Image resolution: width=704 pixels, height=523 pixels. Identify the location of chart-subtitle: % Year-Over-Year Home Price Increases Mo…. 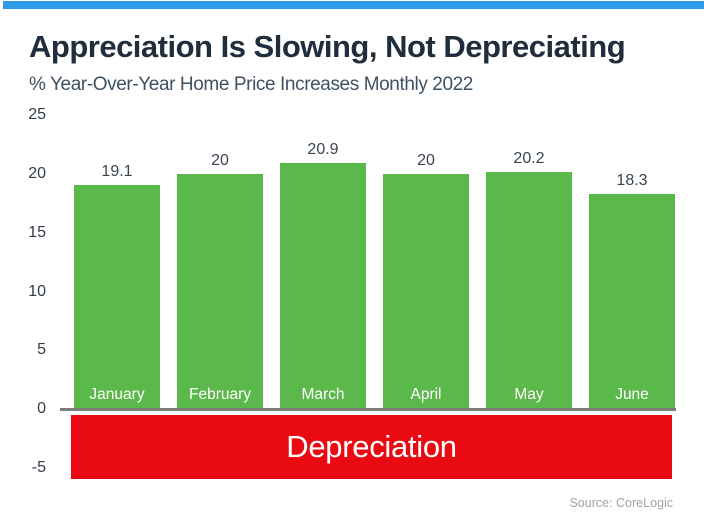
(251, 84).